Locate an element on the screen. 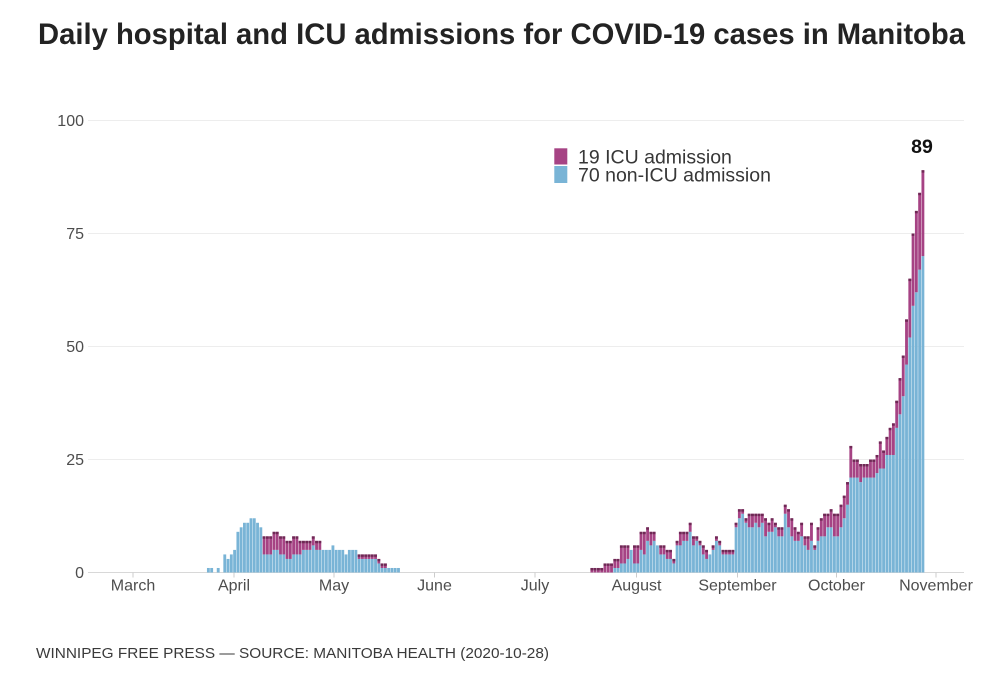 The height and width of the screenshot is (697, 1000). svg-text: 70 non-ICU admission is located at coordinates (674, 176).